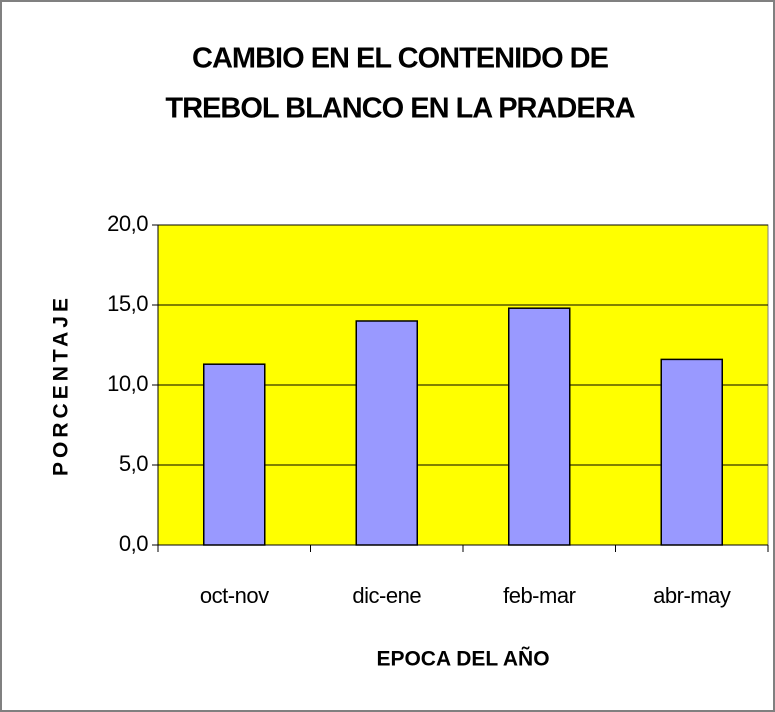 This screenshot has height=712, width=775. I want to click on x-tick-label: dic-ene, so click(386, 595).